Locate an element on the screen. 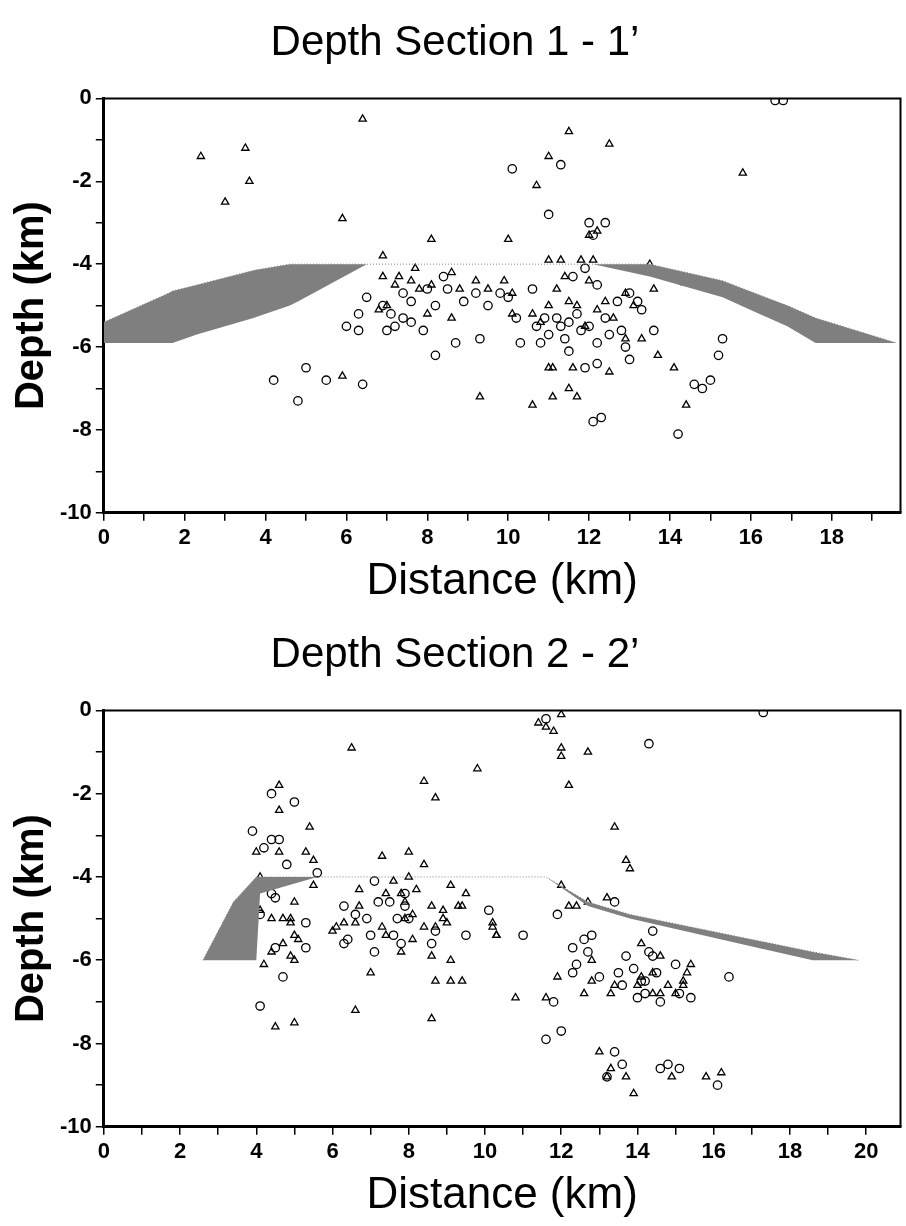 Image resolution: width=906 pixels, height=1226 pixels. chart-title: Depth Section 1 - 1’ is located at coordinates (455, 40).